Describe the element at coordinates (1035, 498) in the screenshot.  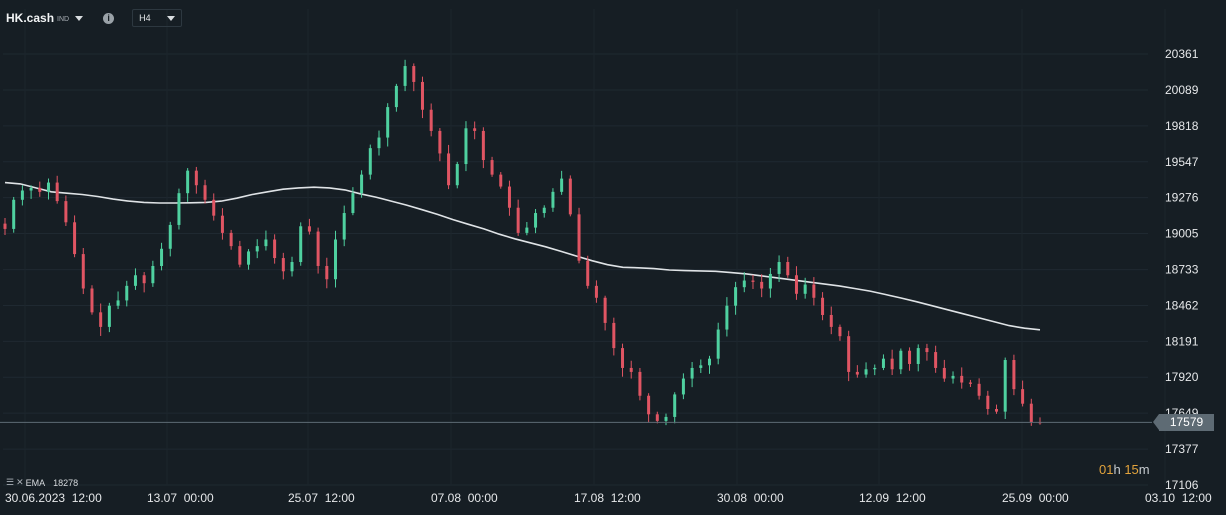
I see `x-tick-label: 25.09 00:00` at that location.